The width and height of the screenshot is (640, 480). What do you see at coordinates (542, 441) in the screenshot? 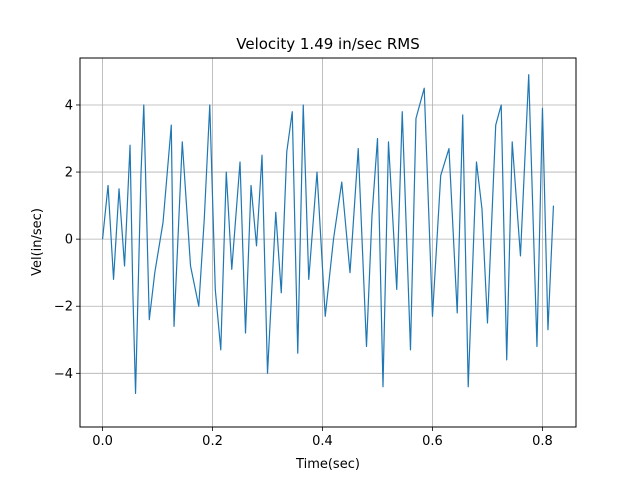
I see `x-tick-label: 0.8` at bounding box center [542, 441].